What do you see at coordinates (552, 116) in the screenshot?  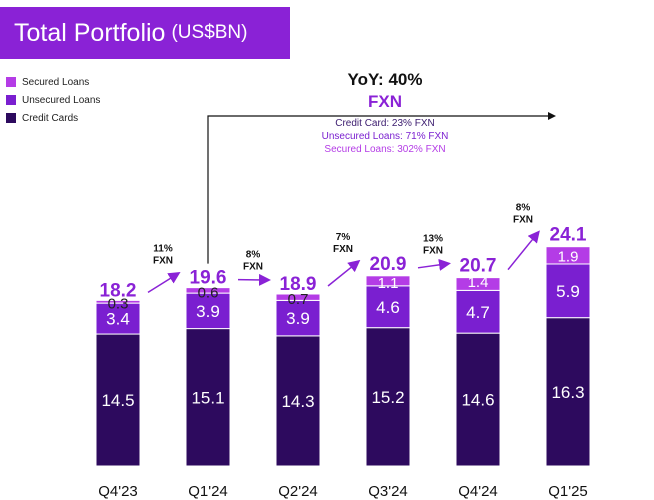 I see `yoy-bracket-arrowhead` at bounding box center [552, 116].